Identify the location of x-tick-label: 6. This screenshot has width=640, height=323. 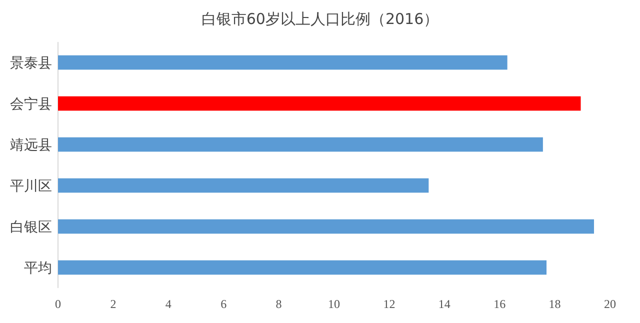
(223, 304).